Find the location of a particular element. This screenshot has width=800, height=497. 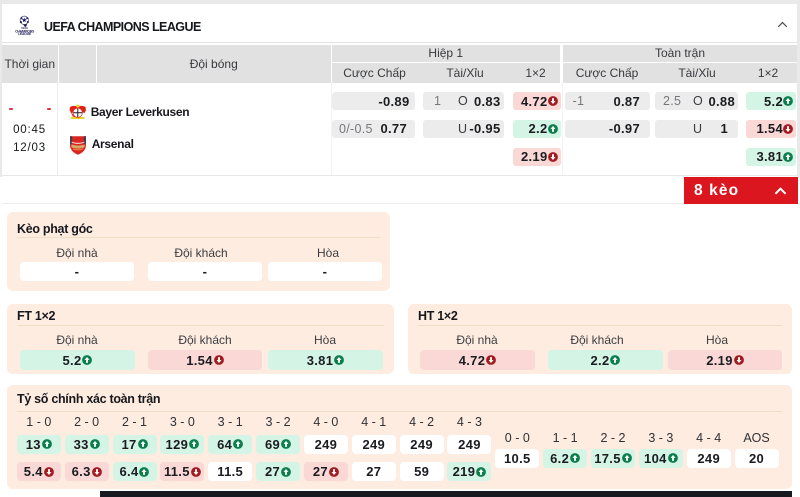

svg-text: UEFA is located at coordinates (24, 28).